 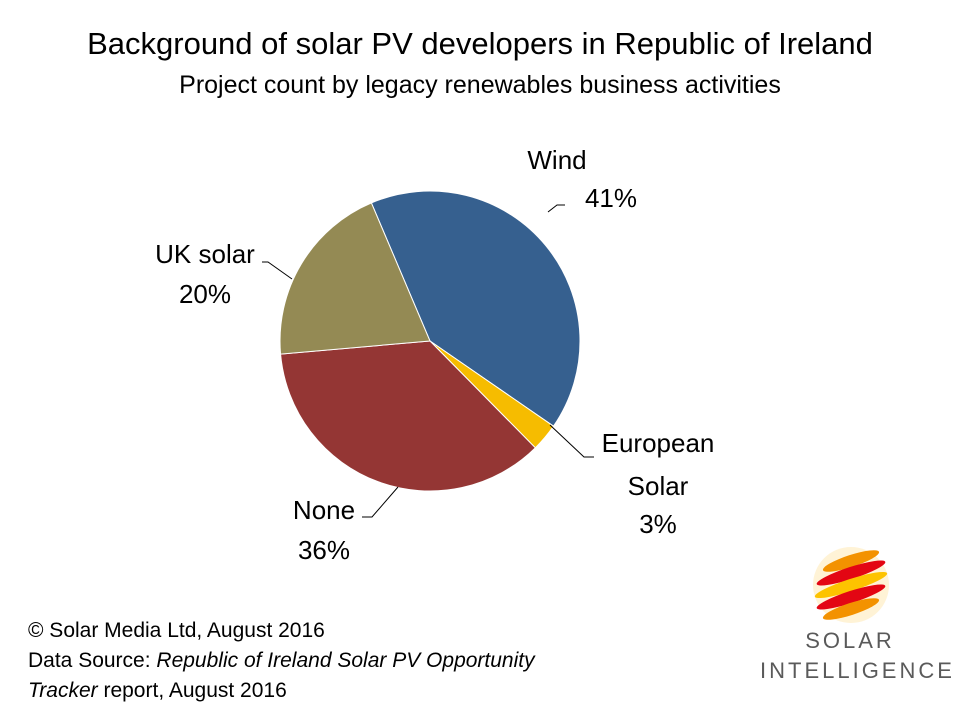 What do you see at coordinates (611, 198) in the screenshot?
I see `slice-value-label: 41%` at bounding box center [611, 198].